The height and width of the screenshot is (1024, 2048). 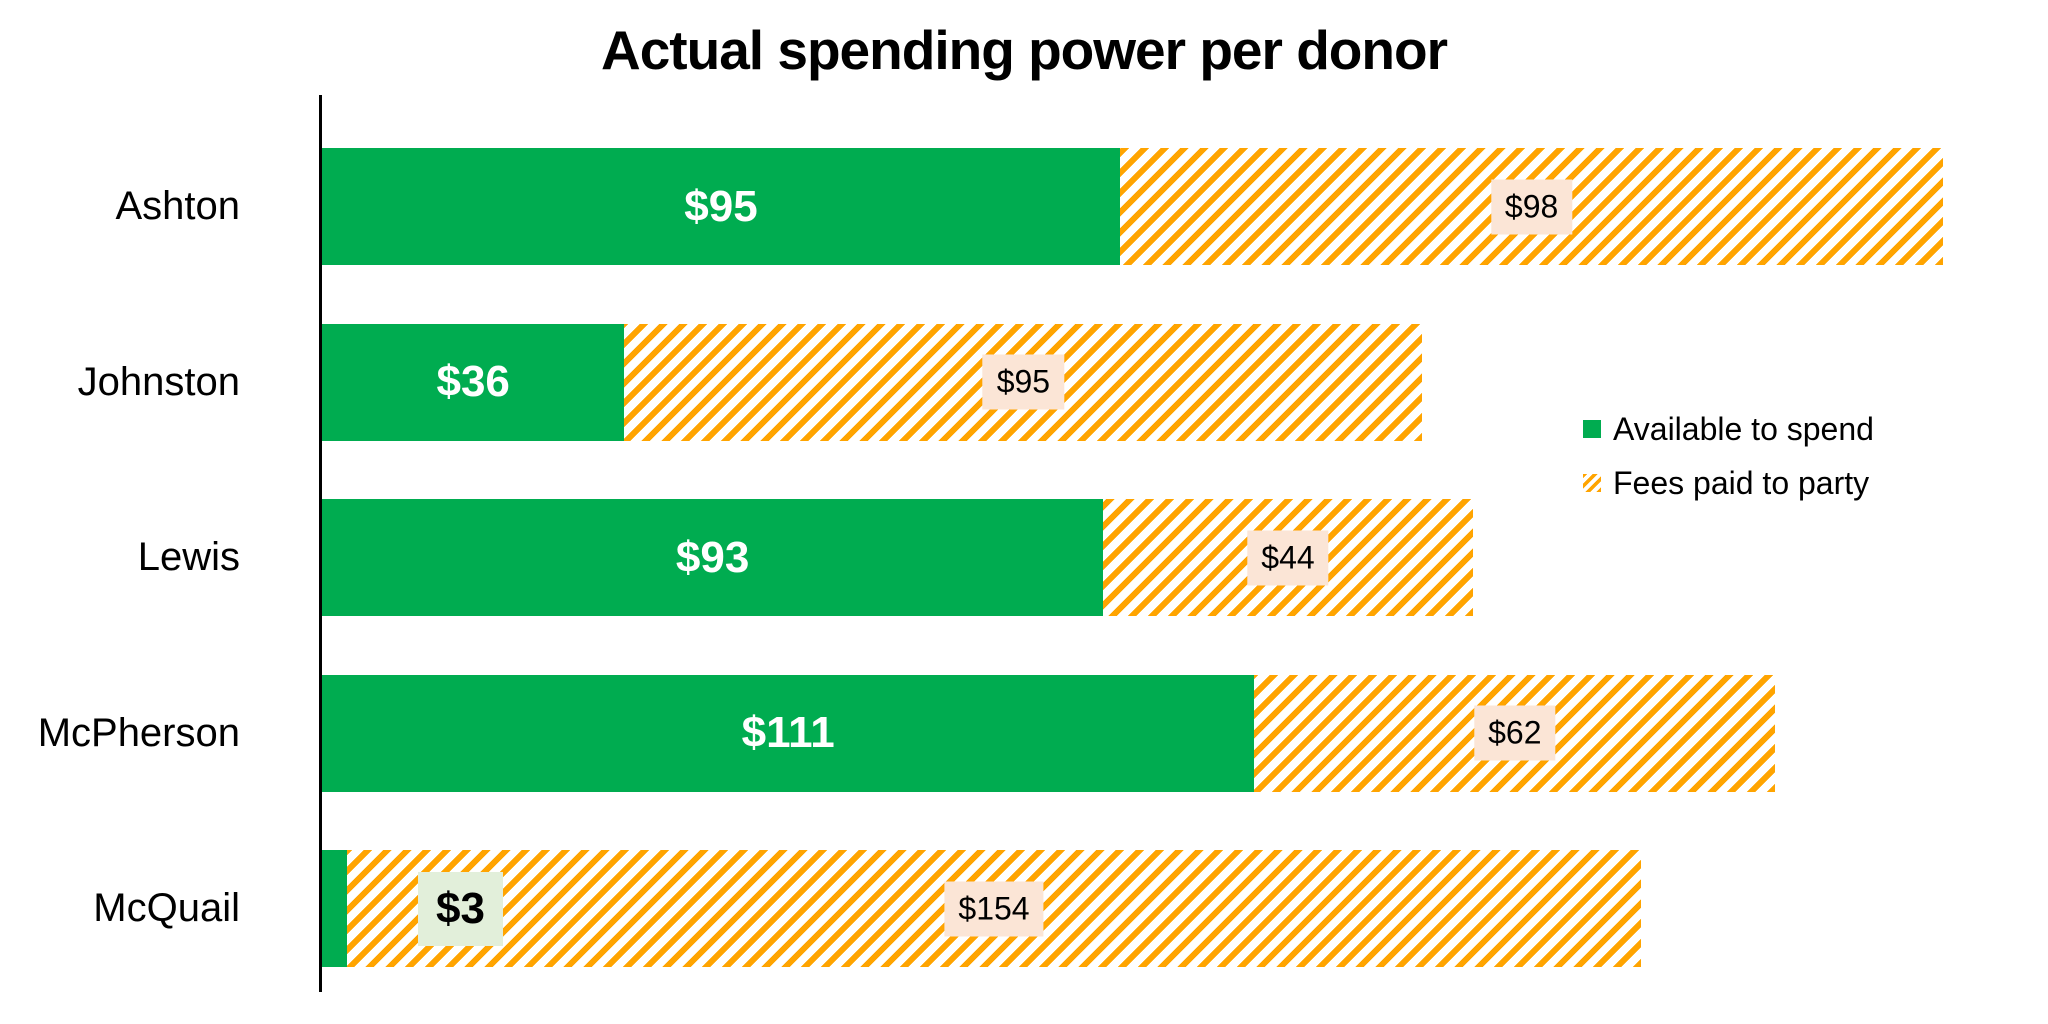 I want to click on value-label-fees: $98, so click(x=1531, y=206).